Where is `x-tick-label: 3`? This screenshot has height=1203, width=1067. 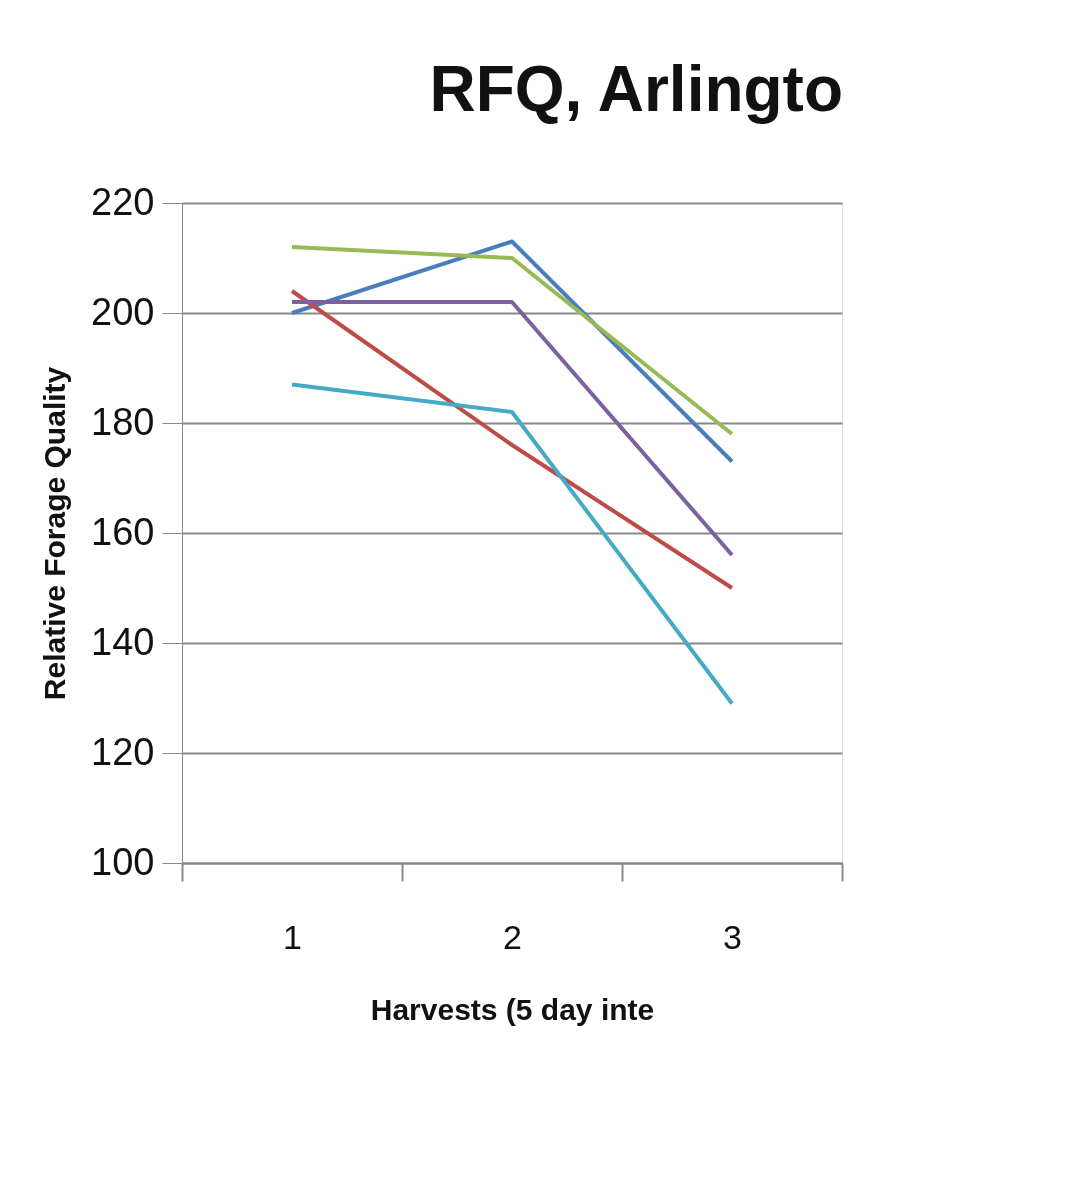
x-tick-label: 3 is located at coordinates (732, 936).